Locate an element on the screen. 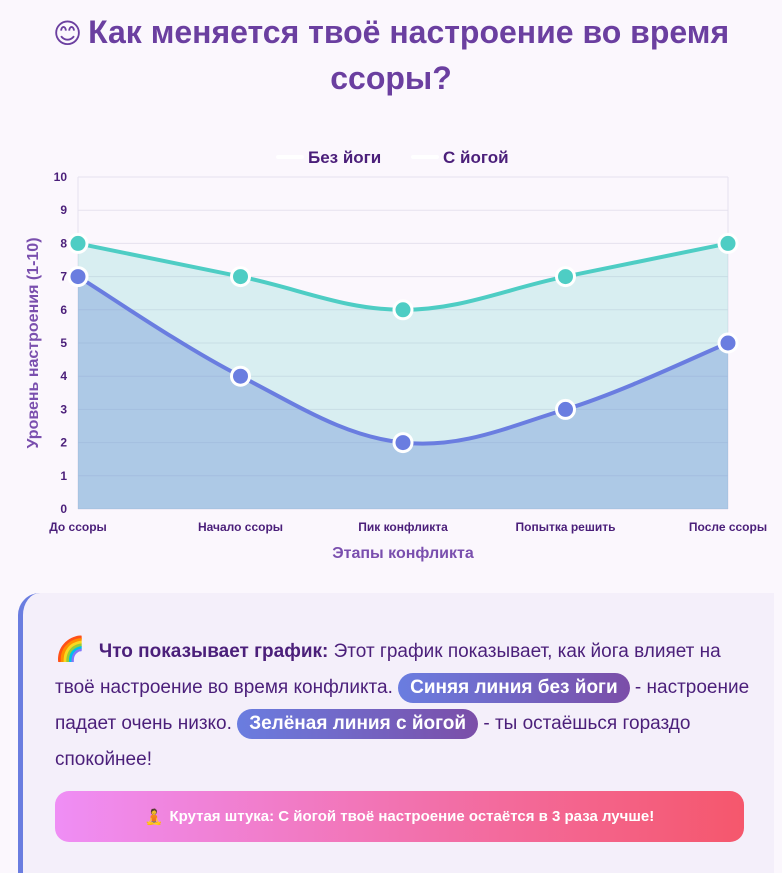 The height and width of the screenshot is (873, 782). explanation-text-2: - настроение падает очень низко. is located at coordinates (402, 705).